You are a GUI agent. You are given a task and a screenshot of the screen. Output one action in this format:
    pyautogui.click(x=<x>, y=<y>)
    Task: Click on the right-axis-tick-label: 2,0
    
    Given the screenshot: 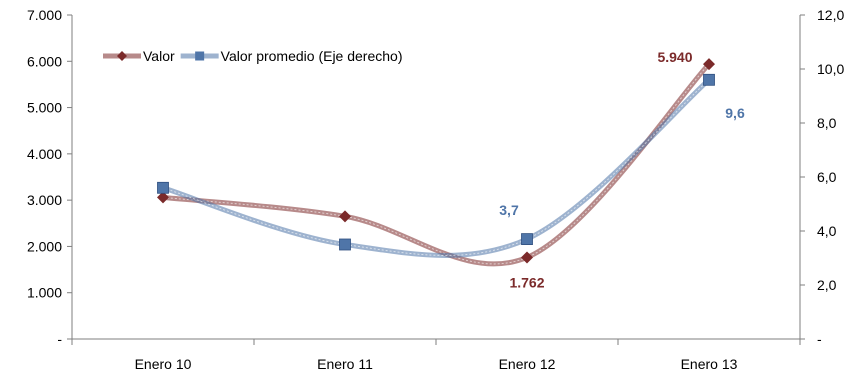 What is the action you would take?
    pyautogui.click(x=827, y=285)
    